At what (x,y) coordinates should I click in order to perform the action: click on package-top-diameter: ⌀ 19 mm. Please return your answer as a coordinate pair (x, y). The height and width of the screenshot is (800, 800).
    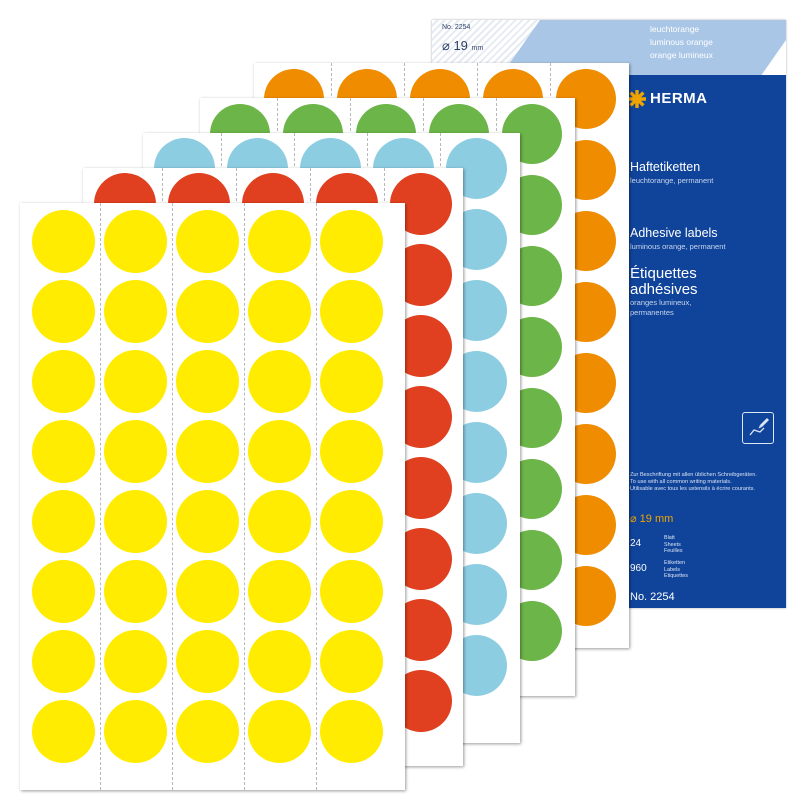
    Looking at the image, I should click on (463, 45).